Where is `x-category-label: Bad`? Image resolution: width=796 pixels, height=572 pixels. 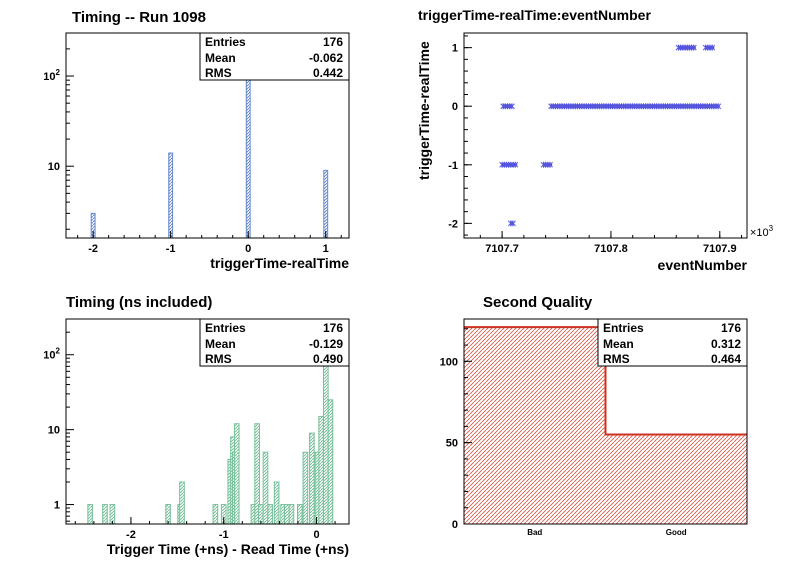
x-category-label: Bad is located at coordinates (534, 532).